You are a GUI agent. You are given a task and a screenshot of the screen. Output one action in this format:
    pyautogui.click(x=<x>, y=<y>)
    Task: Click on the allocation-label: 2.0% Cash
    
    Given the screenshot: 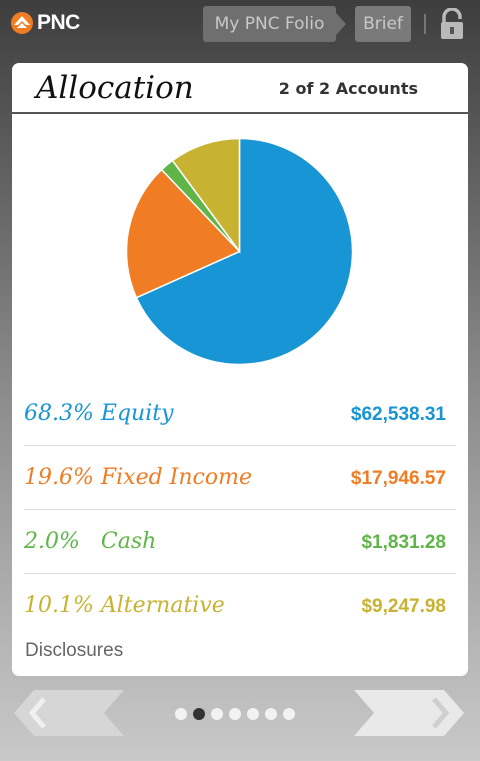 What is the action you would take?
    pyautogui.click(x=90, y=541)
    